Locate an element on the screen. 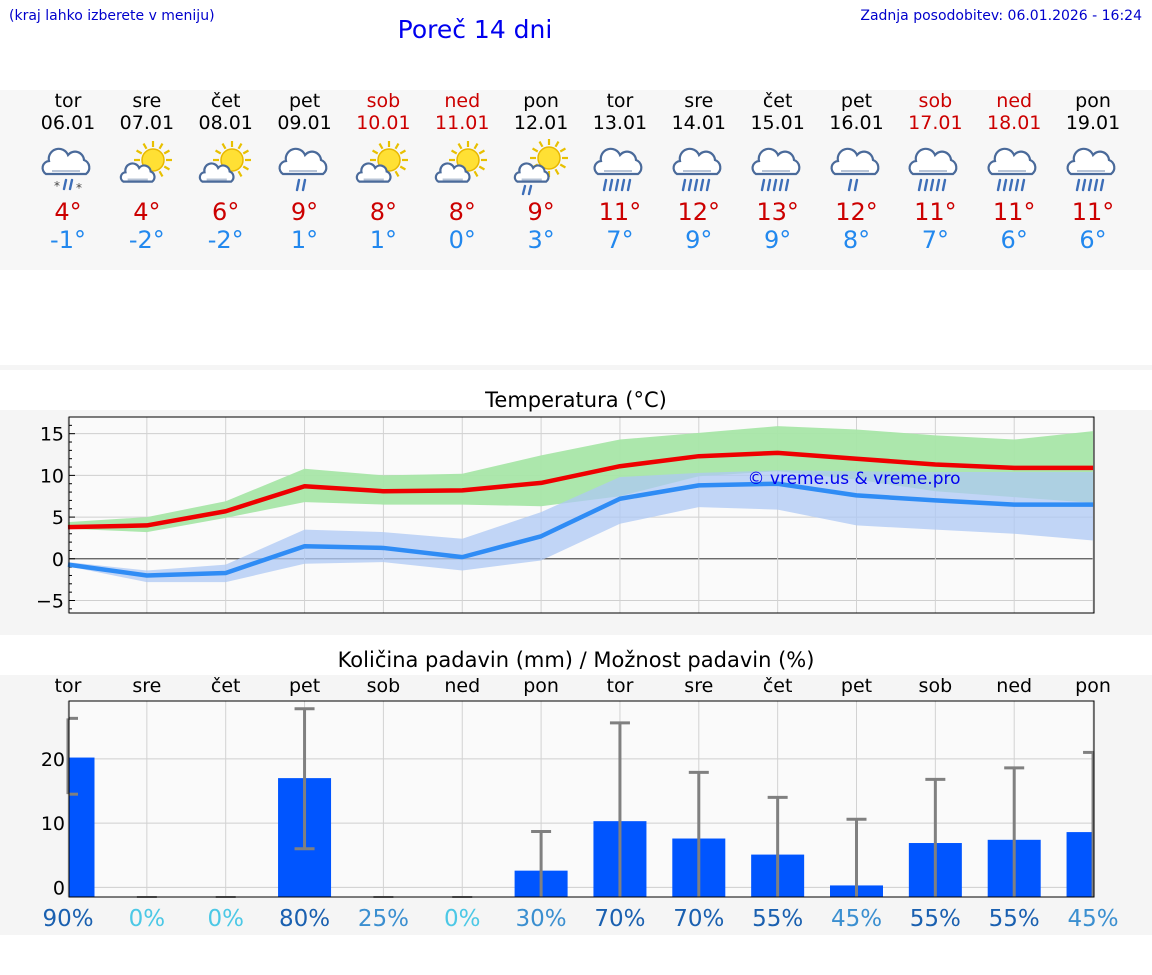  forecast-day: pet 09.01 9° 1° is located at coordinates (305, 172).